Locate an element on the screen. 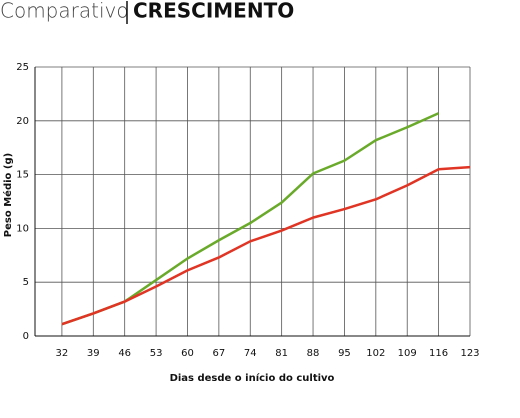 This screenshot has height=418, width=520. x-tick-label: 67 is located at coordinates (218, 353).